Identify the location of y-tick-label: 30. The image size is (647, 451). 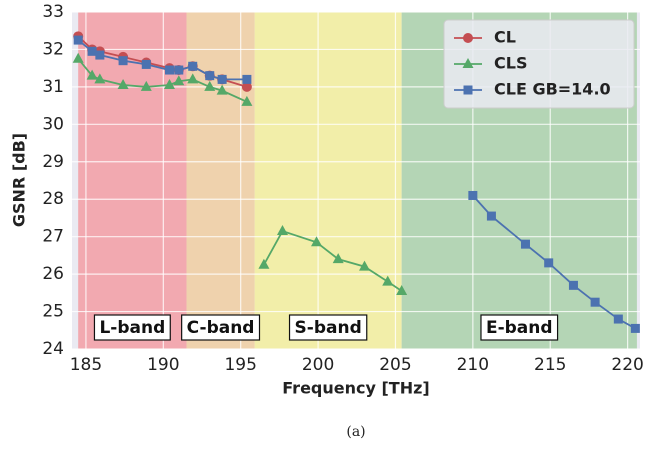
(53, 124).